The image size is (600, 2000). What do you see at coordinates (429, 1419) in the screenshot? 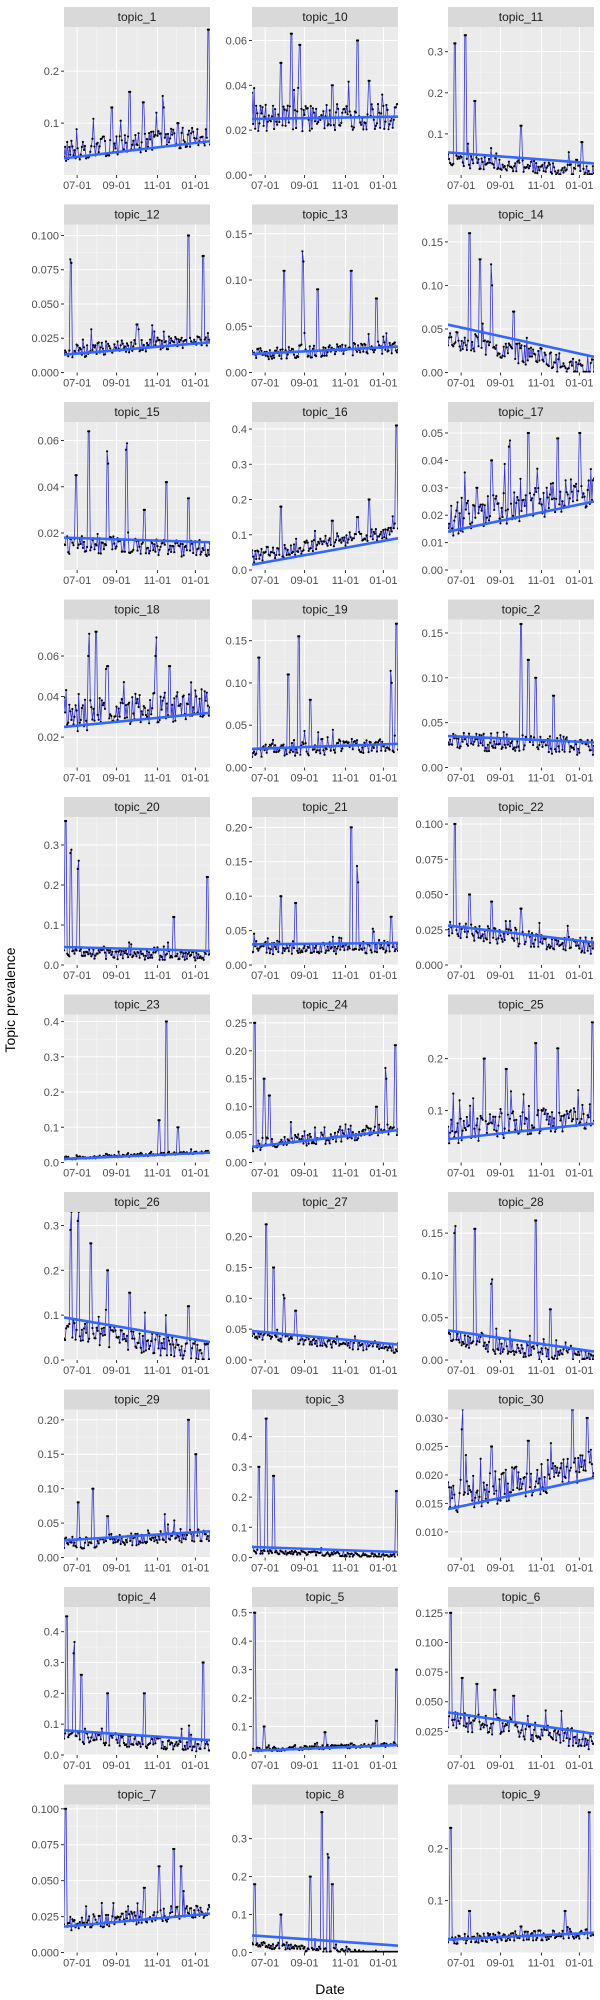
I see `y-tick-label: 0.030` at bounding box center [429, 1419].